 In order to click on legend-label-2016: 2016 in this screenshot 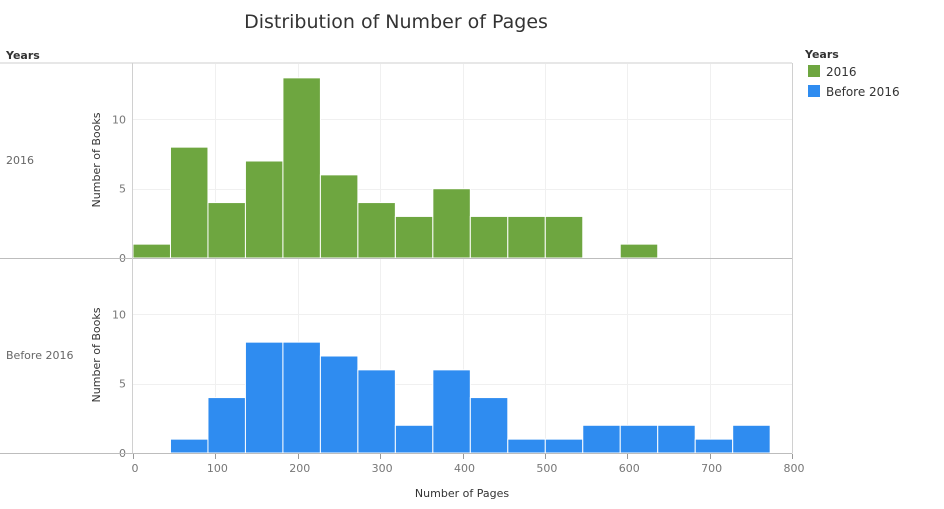, I will do `click(841, 72)`.